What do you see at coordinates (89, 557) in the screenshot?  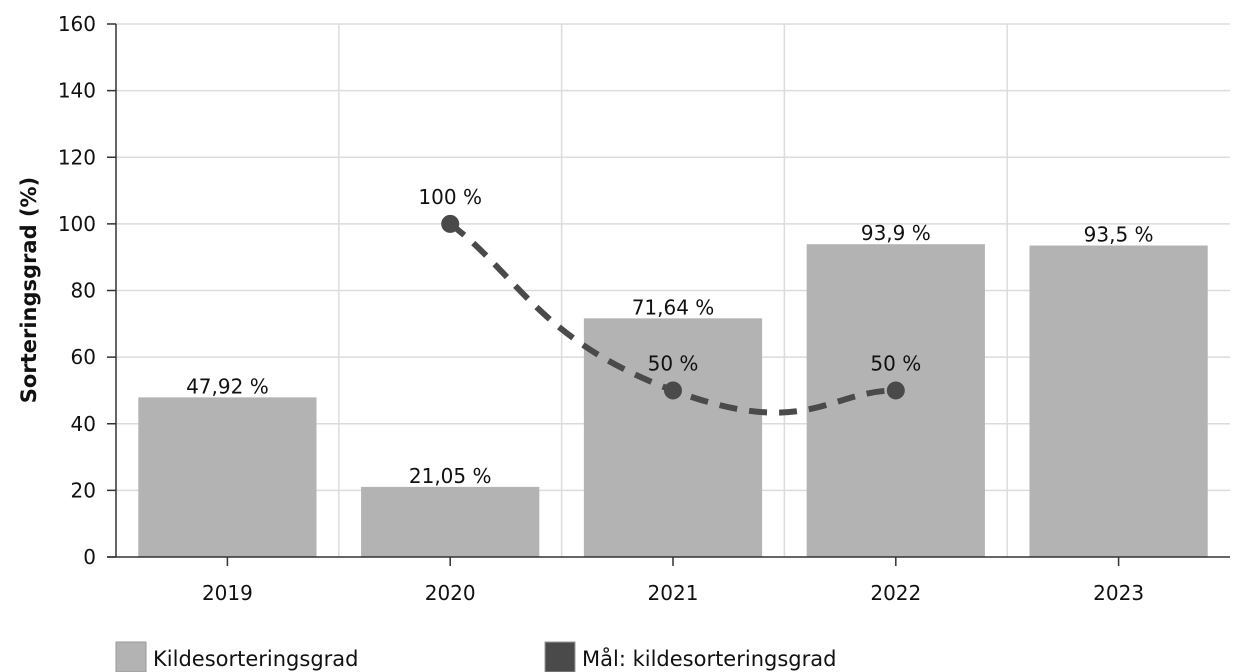 I see `y-tick-label: 0` at bounding box center [89, 557].